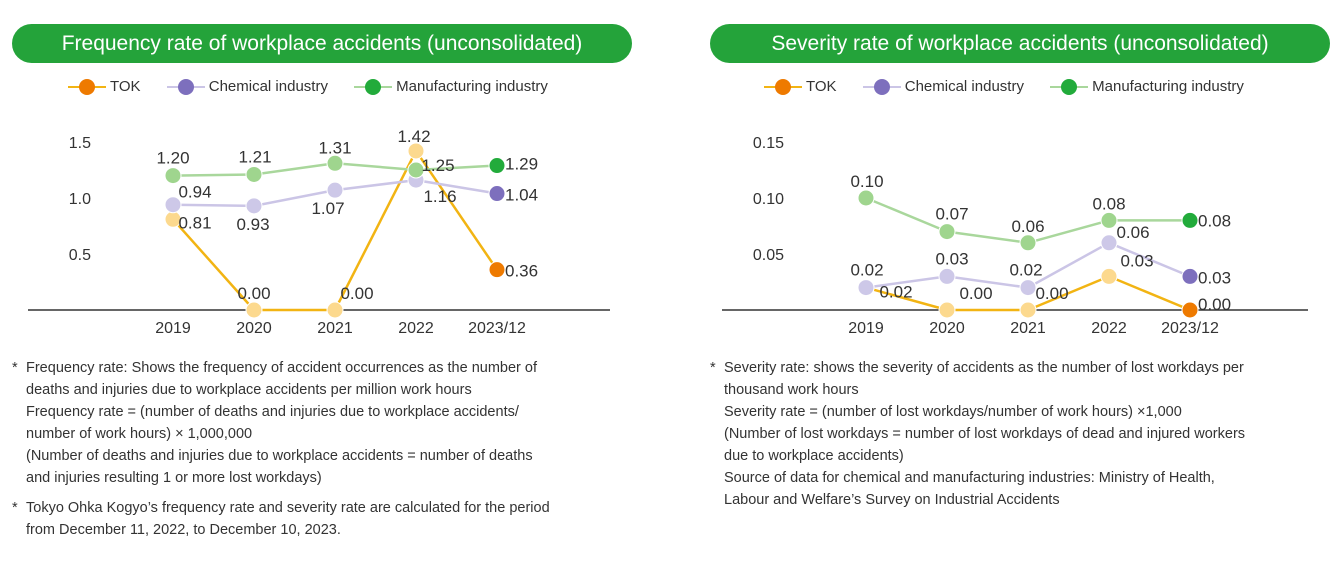 The width and height of the screenshot is (1342, 562). Describe the element at coordinates (951, 214) in the screenshot. I see `data-label-manufacturing: 0.07` at that location.